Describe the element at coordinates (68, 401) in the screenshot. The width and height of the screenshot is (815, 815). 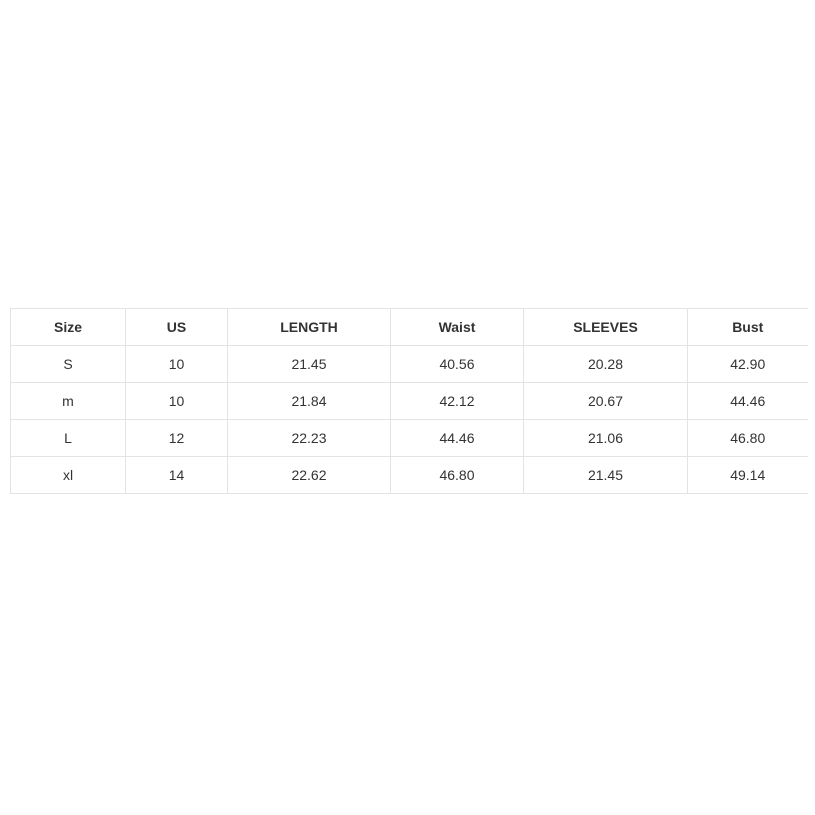
I see `cell-size: m` at that location.